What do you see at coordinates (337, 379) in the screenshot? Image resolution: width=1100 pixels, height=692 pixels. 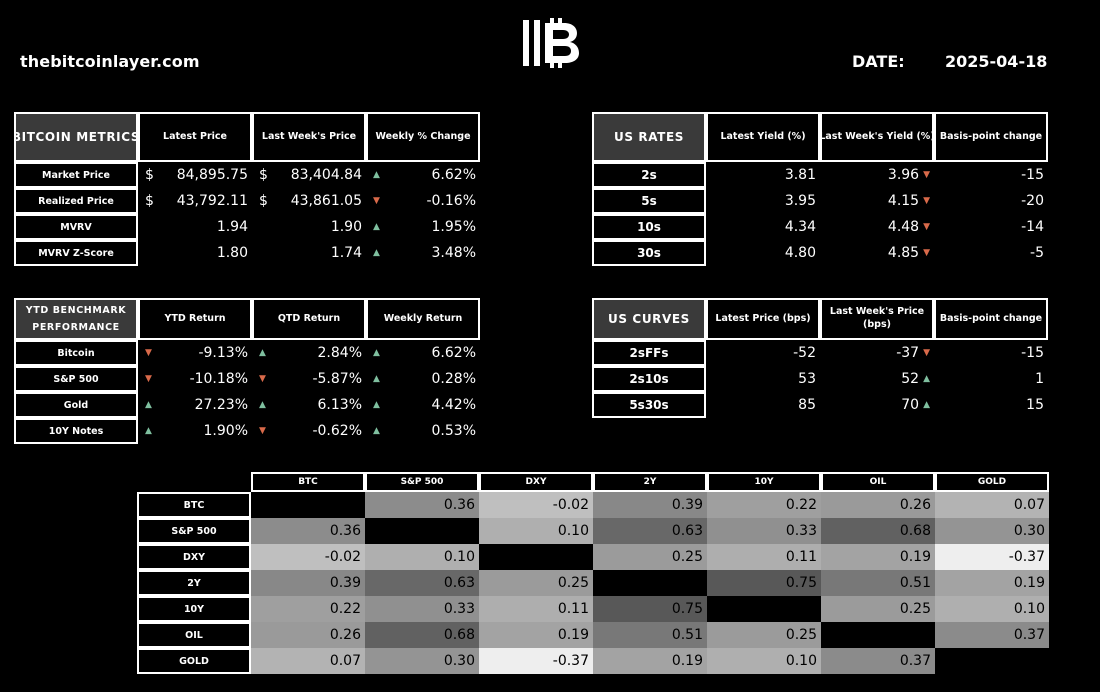 I see `value: -5.87%` at bounding box center [337, 379].